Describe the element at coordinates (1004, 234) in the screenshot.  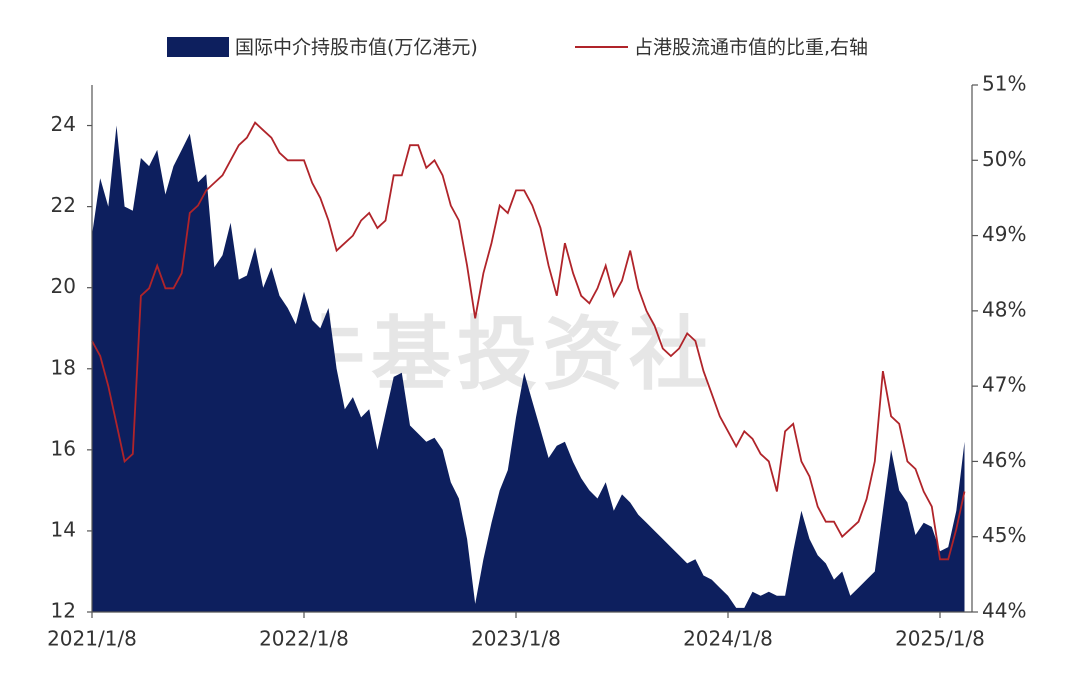
I see `y2-tick-label: 49%` at that location.